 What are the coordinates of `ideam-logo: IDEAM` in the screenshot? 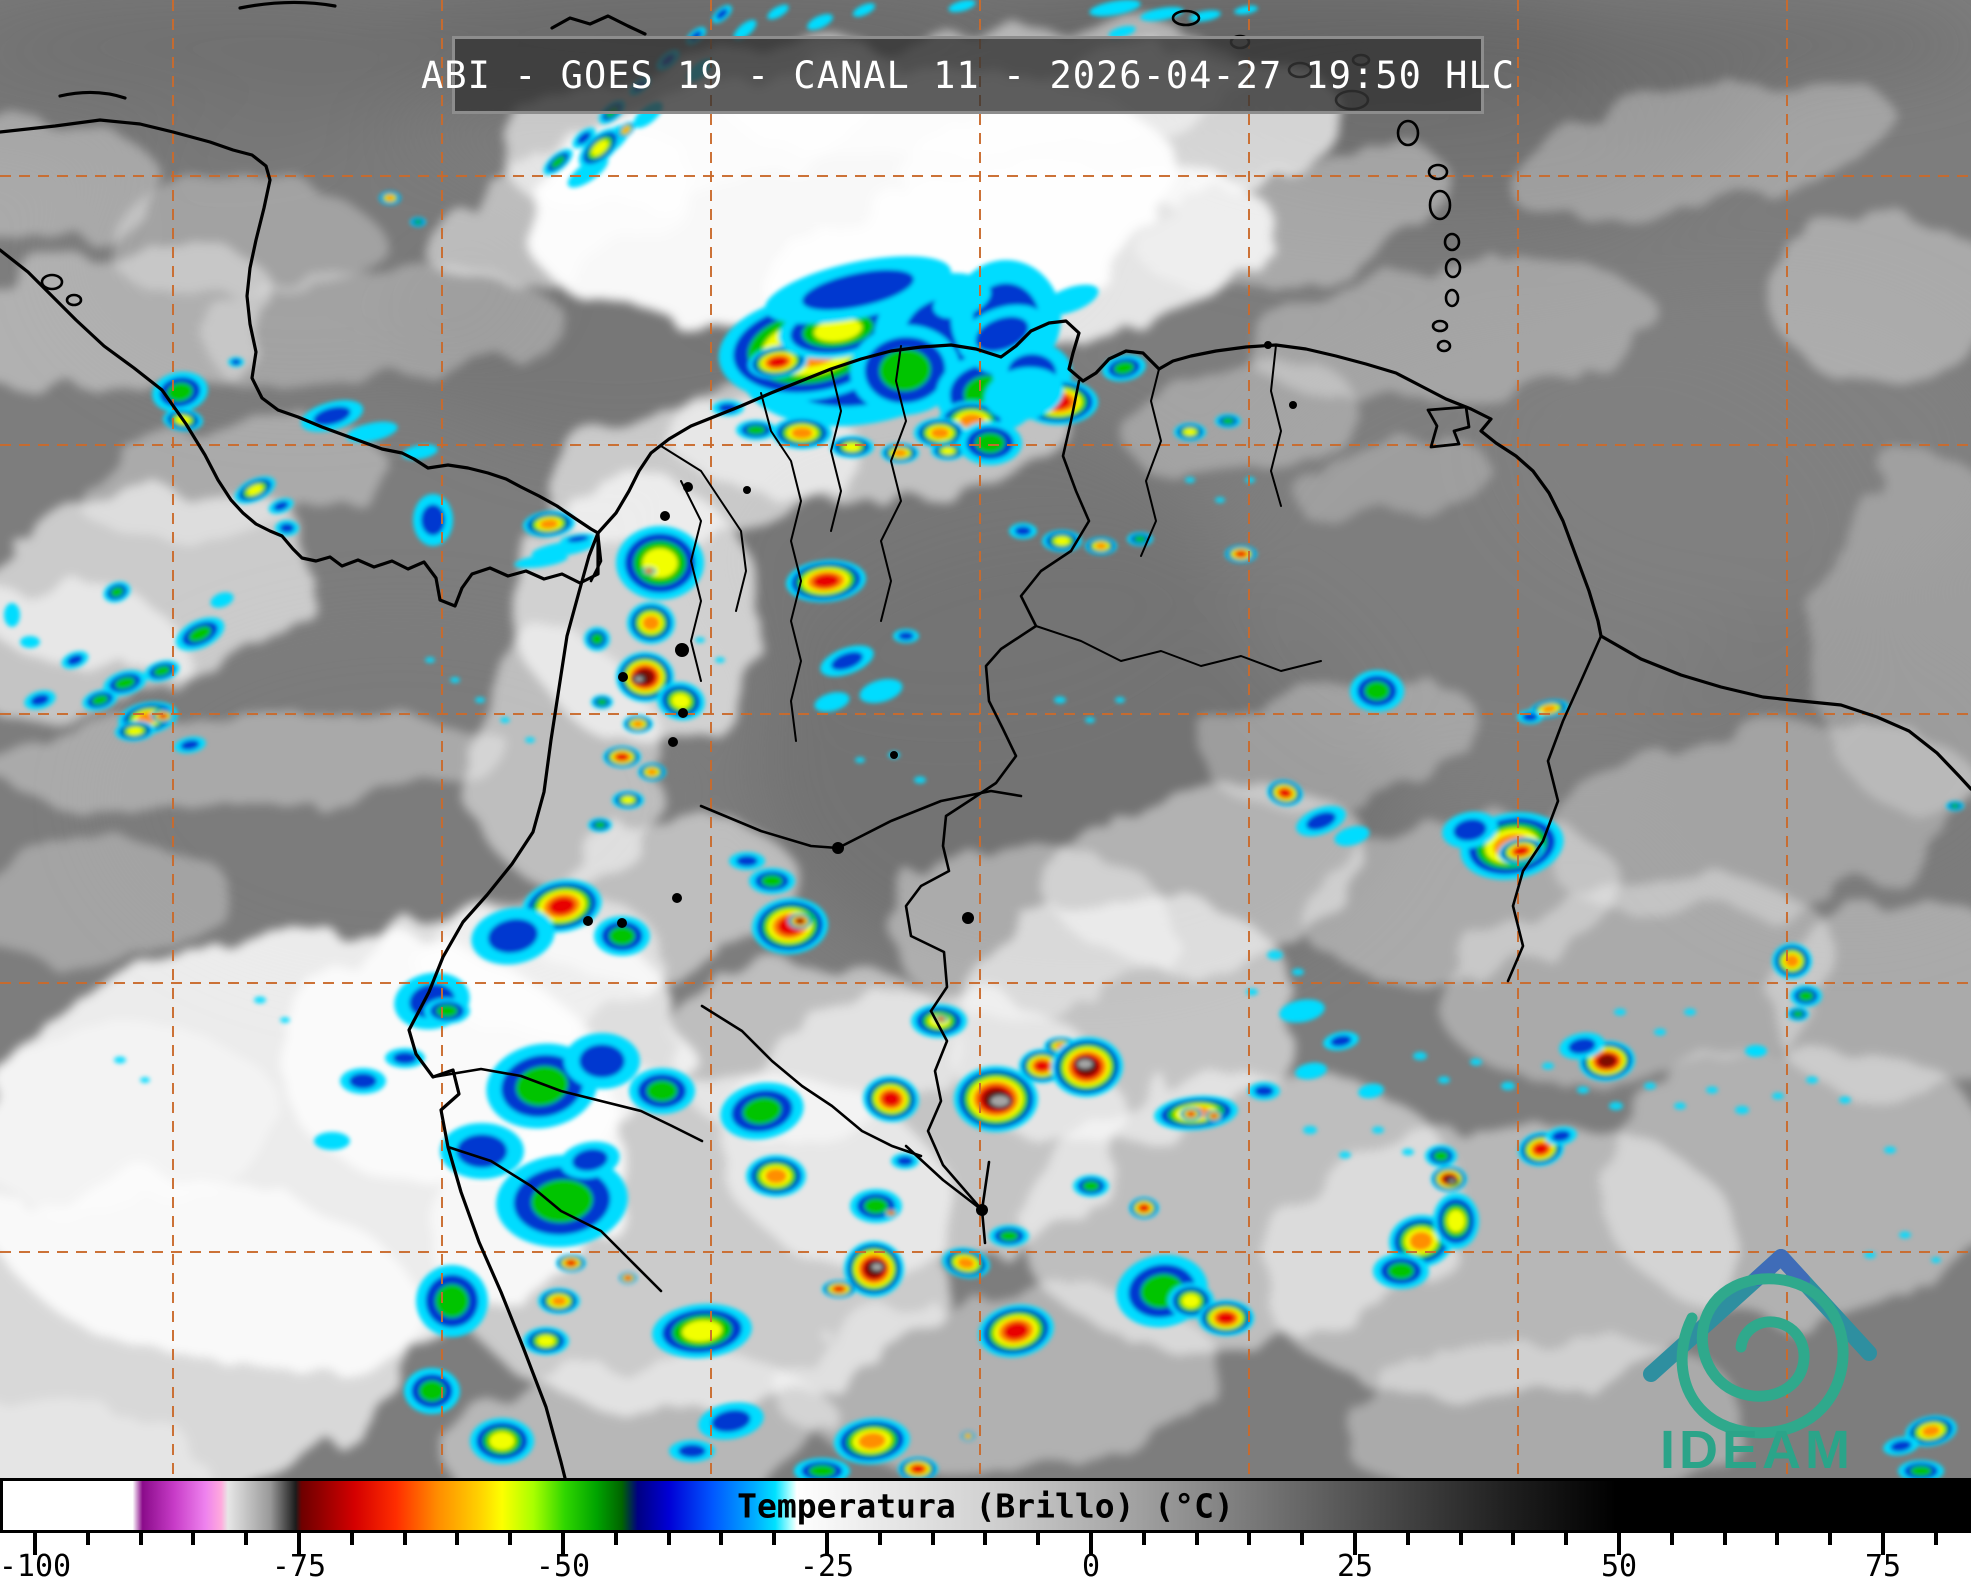 It's located at (1760, 1364).